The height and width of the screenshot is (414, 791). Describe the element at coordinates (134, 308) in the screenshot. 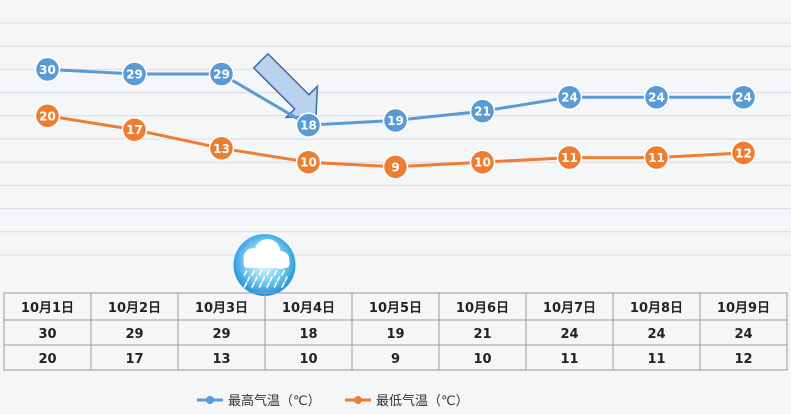

I see `x-tick-label: 10月2日` at that location.